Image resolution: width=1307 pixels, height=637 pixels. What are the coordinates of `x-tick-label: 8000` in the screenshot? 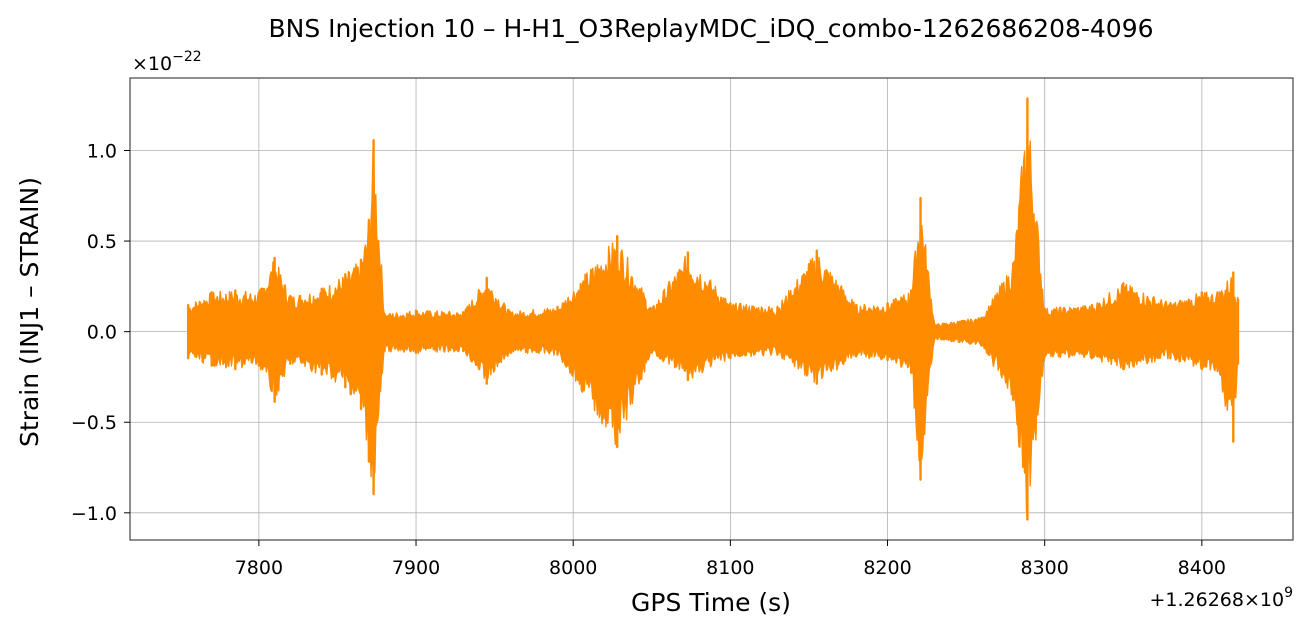 It's located at (573, 568).